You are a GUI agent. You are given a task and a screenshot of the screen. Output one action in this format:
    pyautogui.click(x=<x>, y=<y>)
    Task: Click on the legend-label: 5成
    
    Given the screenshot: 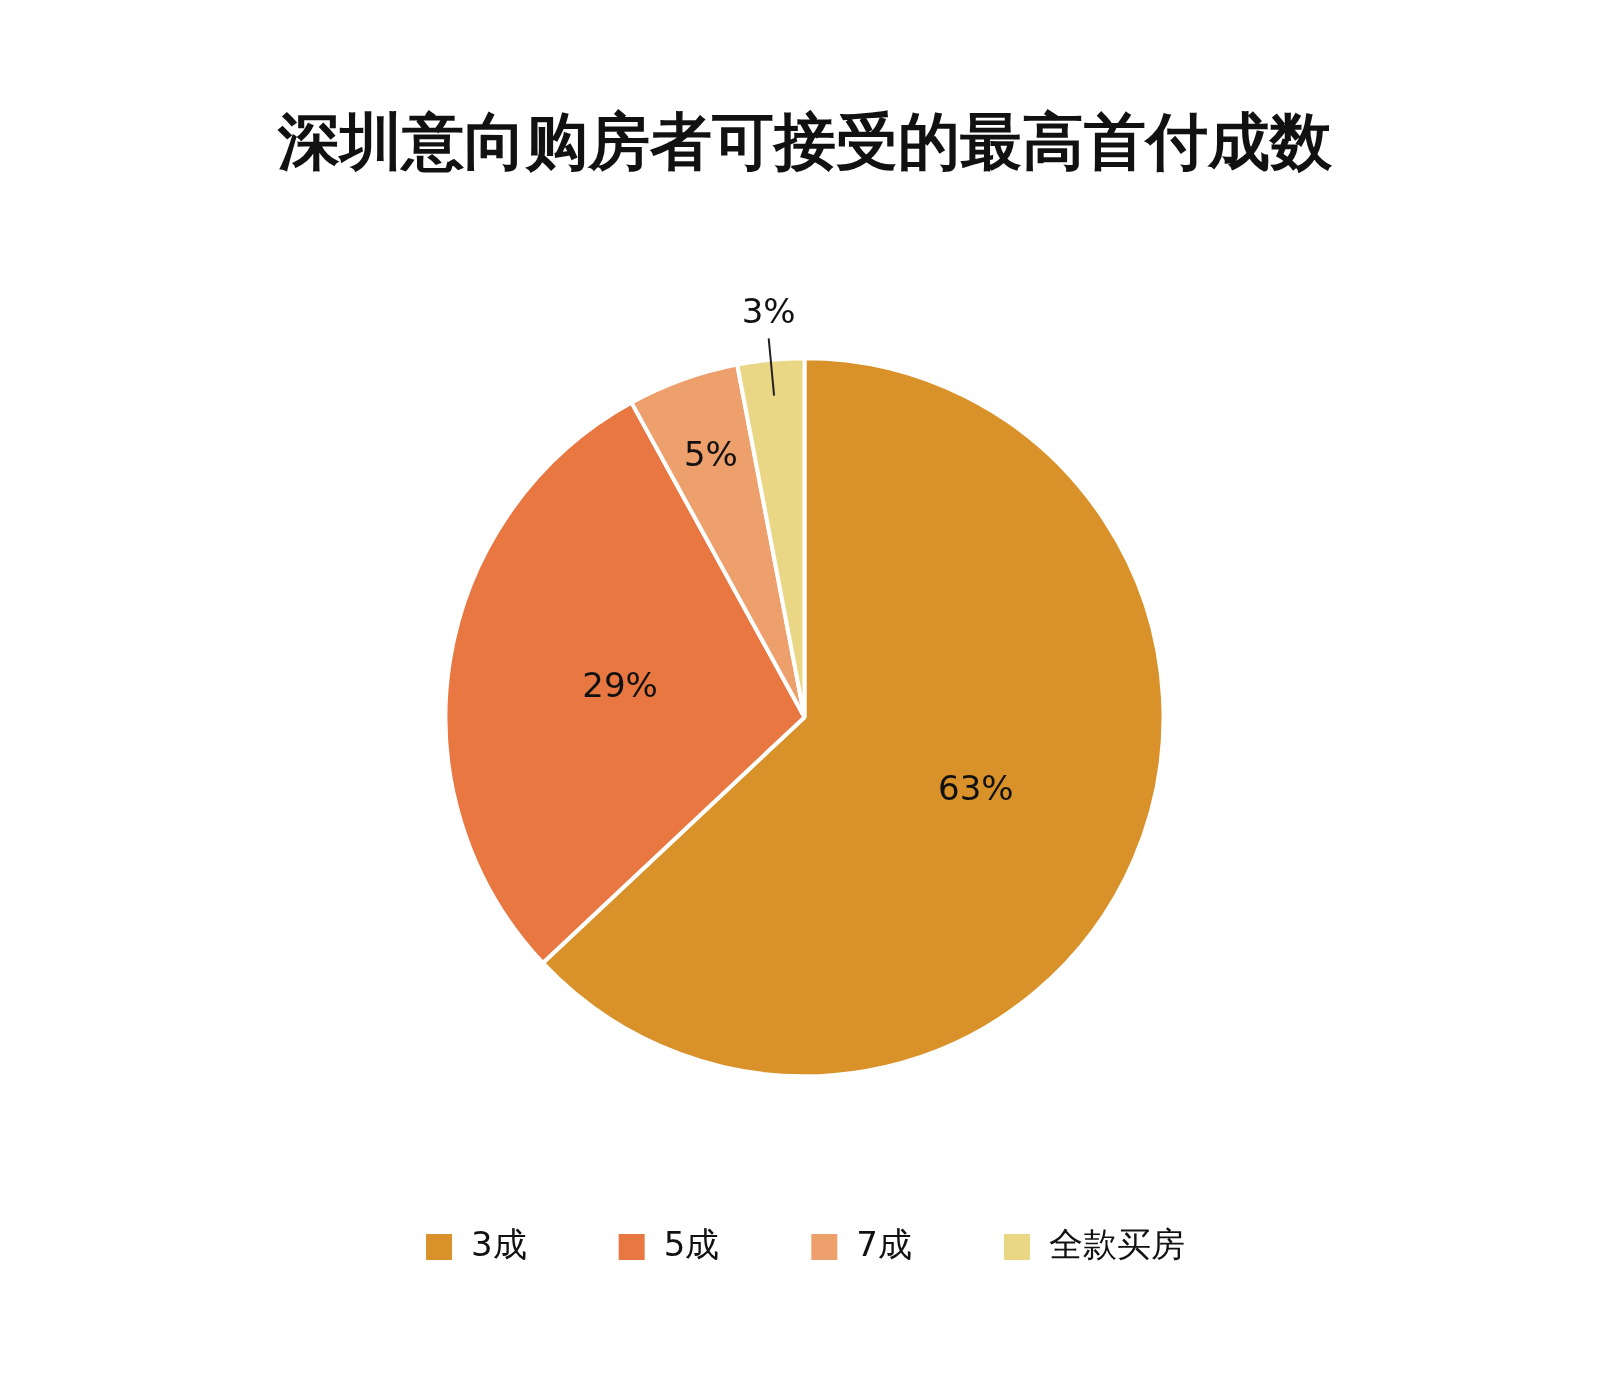 What is the action you would take?
    pyautogui.click(x=691, y=1243)
    